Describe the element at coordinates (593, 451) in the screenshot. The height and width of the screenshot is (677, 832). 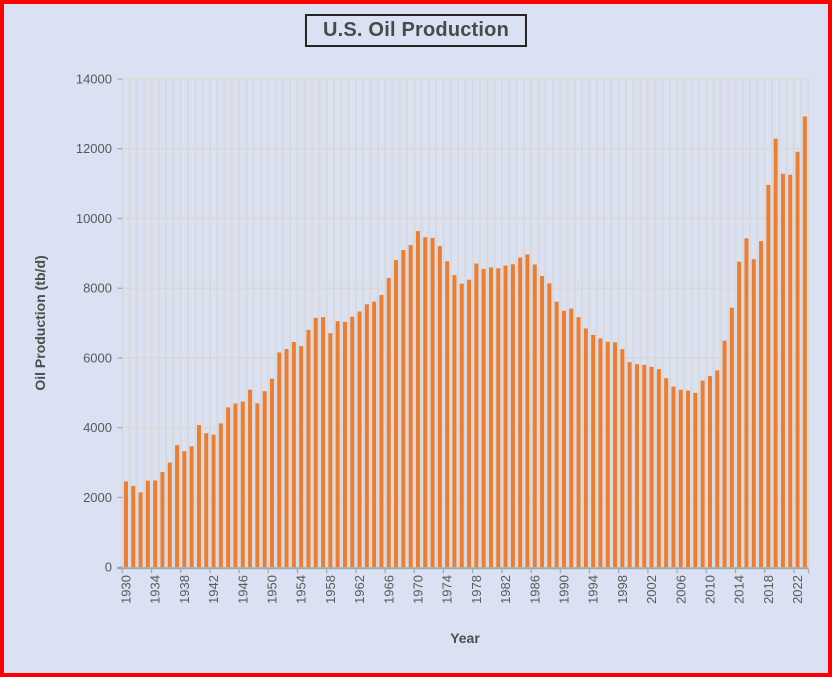
I see `bar-1994` at that location.